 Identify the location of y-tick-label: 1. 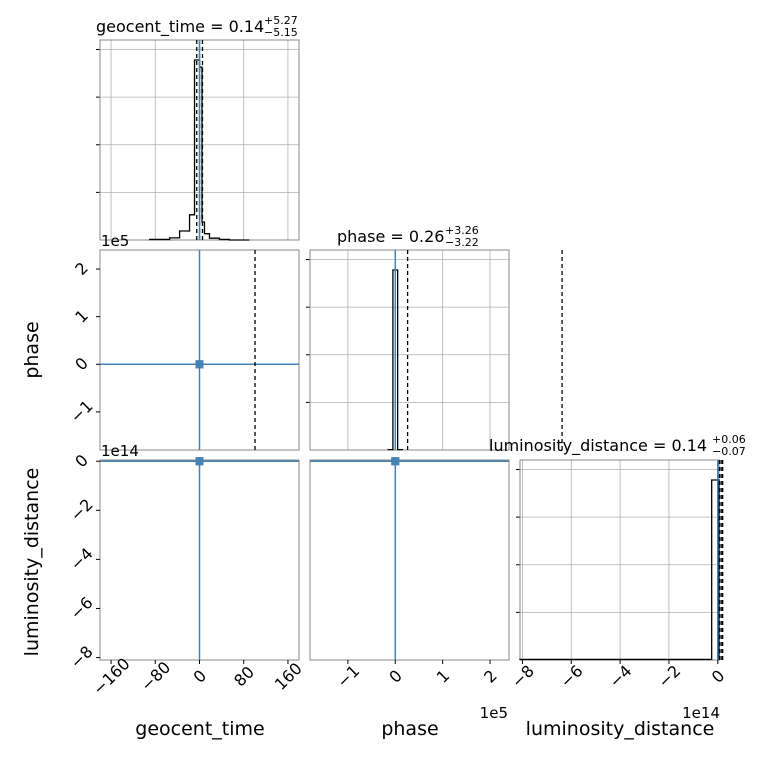
(81, 316).